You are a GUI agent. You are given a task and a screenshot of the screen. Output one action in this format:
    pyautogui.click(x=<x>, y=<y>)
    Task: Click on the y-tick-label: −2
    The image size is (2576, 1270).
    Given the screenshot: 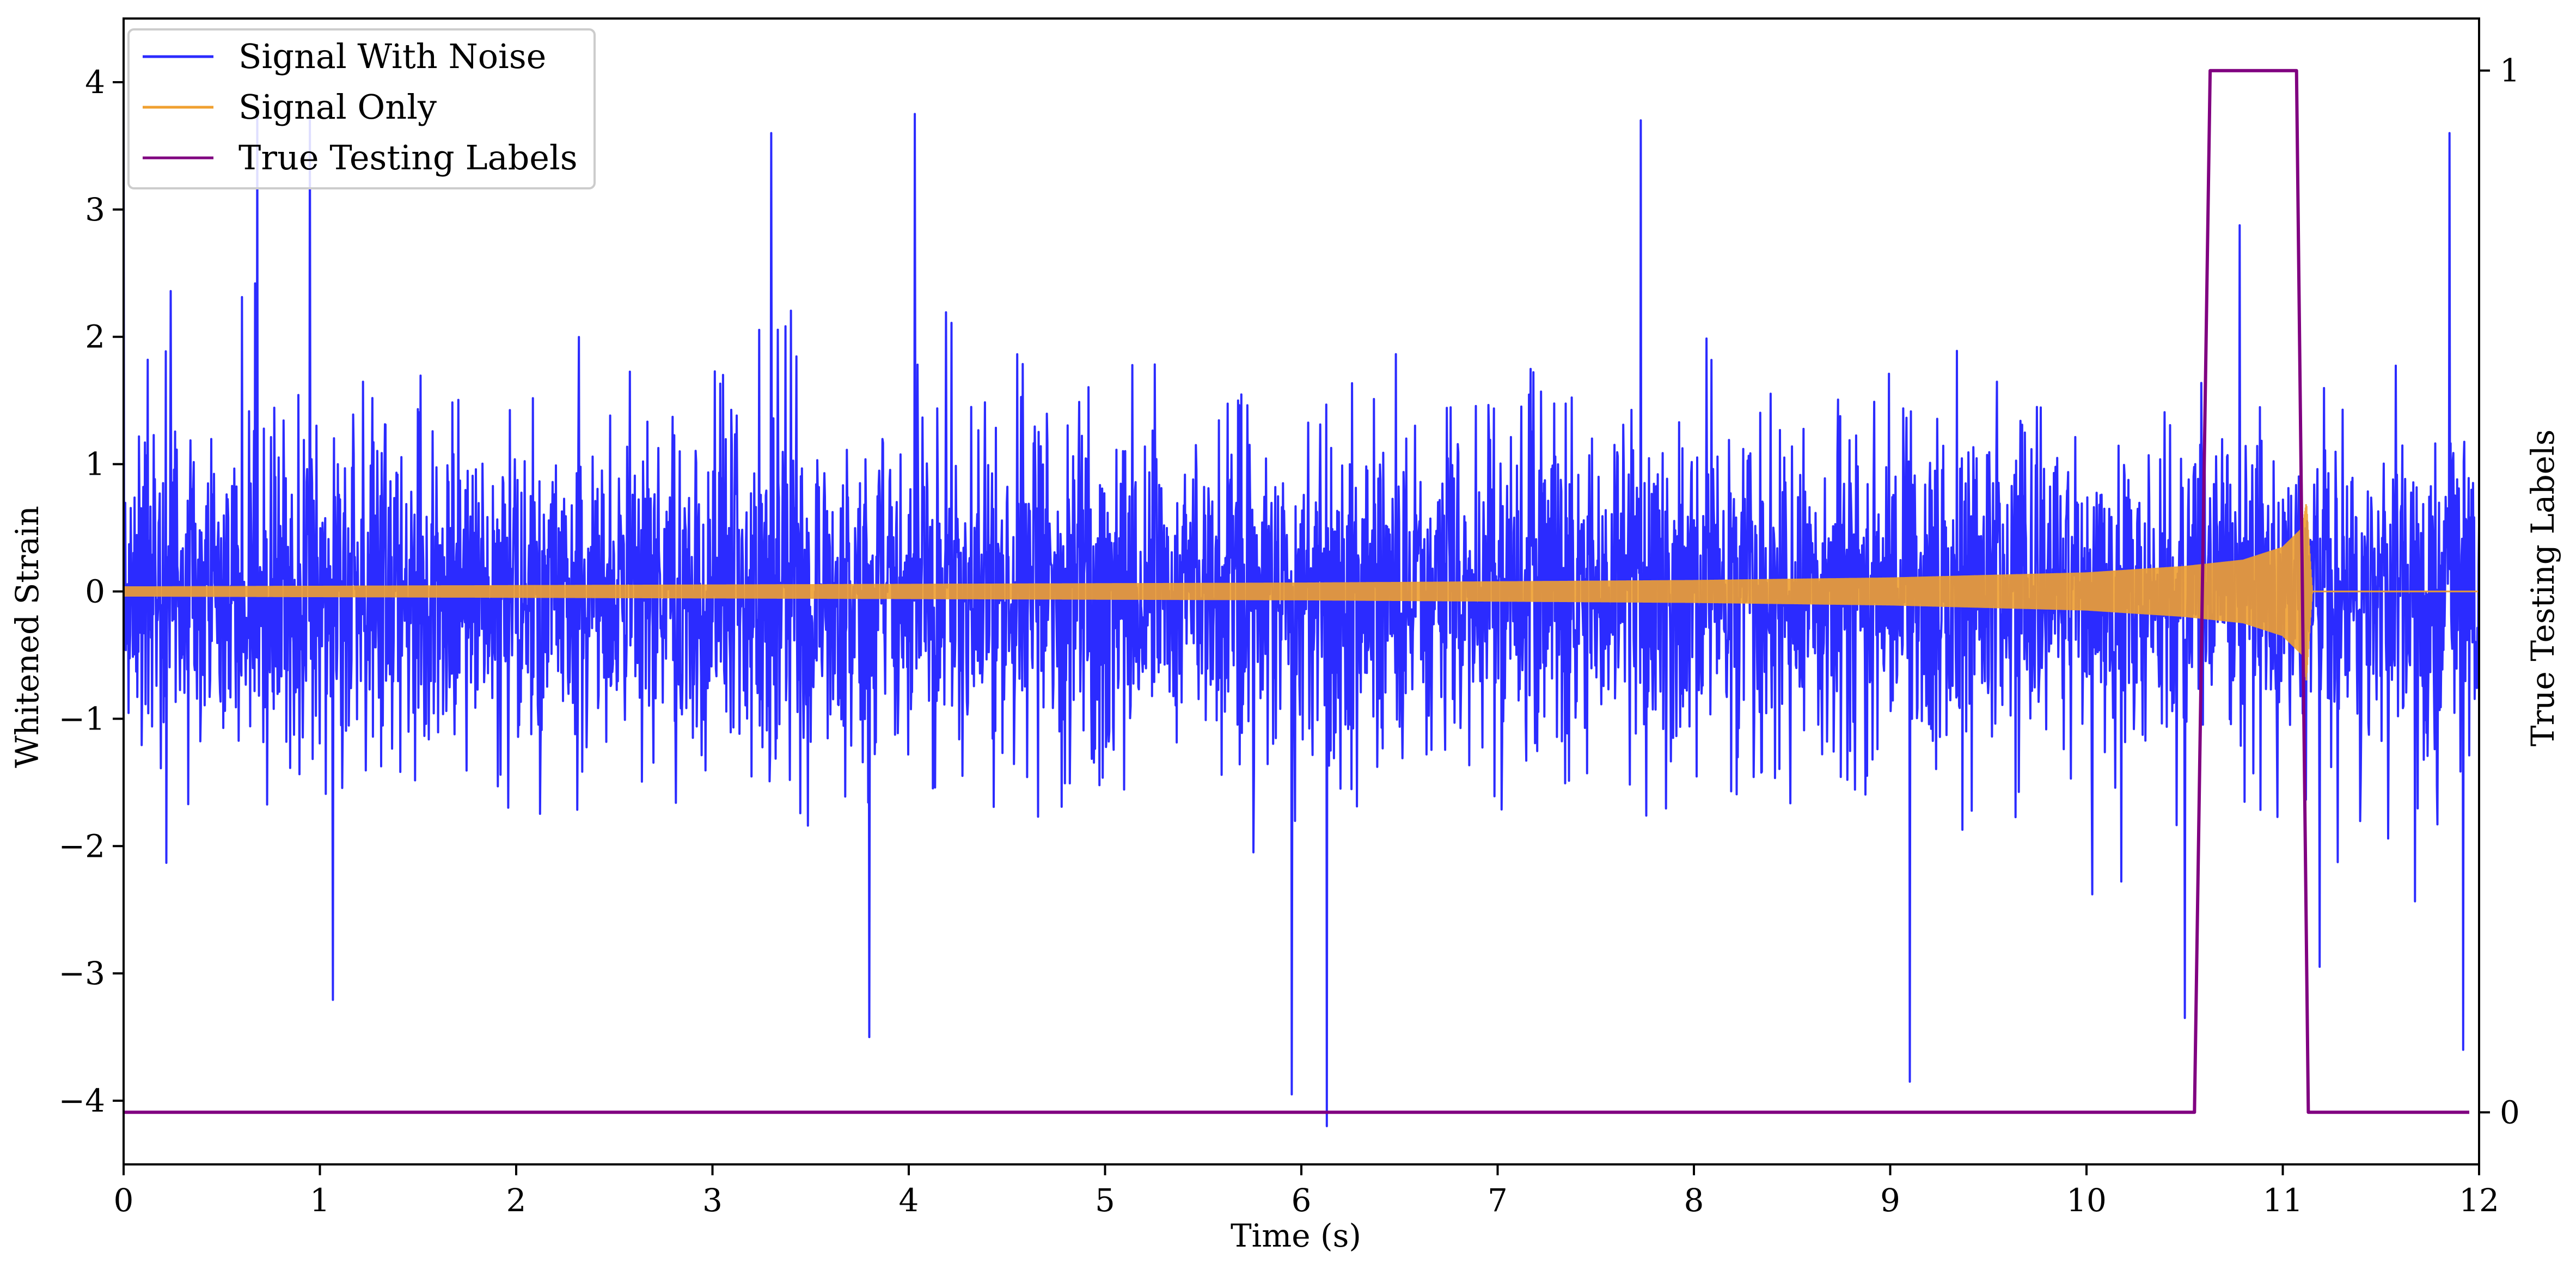 What is the action you would take?
    pyautogui.click(x=82, y=845)
    